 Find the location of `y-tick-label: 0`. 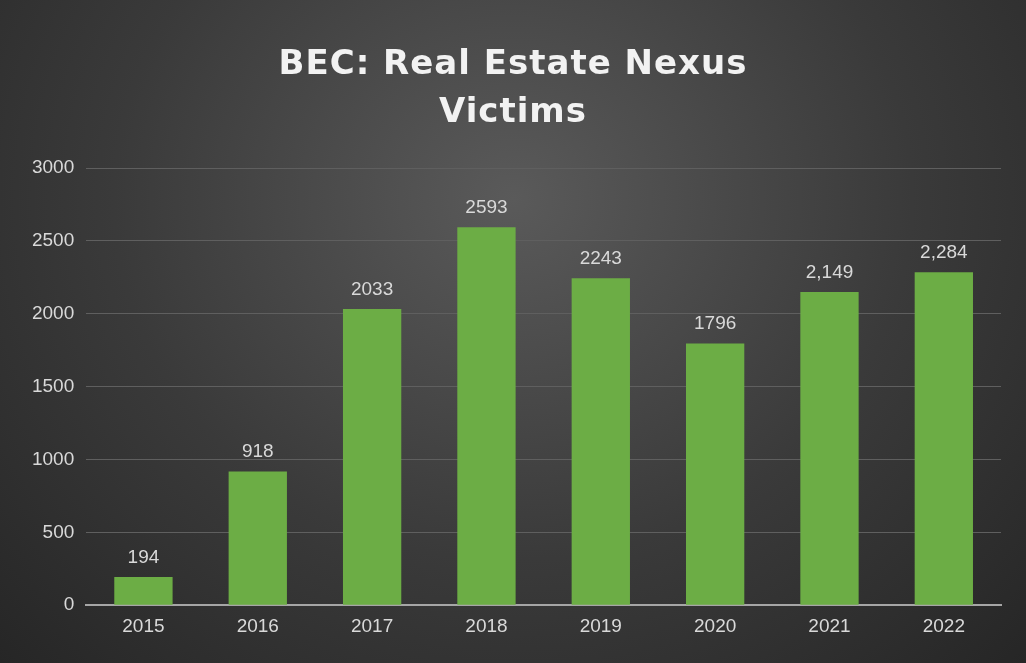

y-tick-label: 0 is located at coordinates (69, 604).